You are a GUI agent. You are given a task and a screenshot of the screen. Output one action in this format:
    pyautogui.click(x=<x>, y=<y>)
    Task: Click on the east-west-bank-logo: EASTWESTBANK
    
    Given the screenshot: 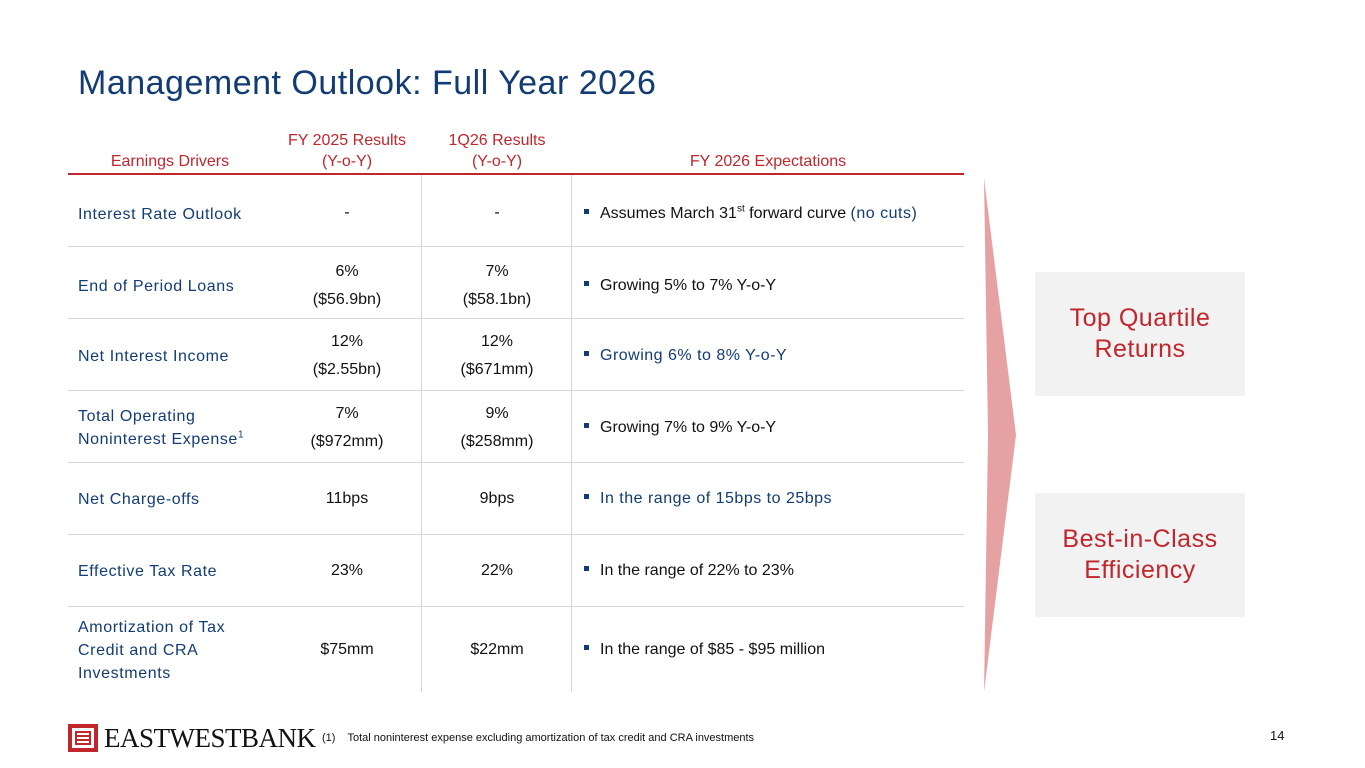 What is the action you would take?
    pyautogui.click(x=192, y=737)
    